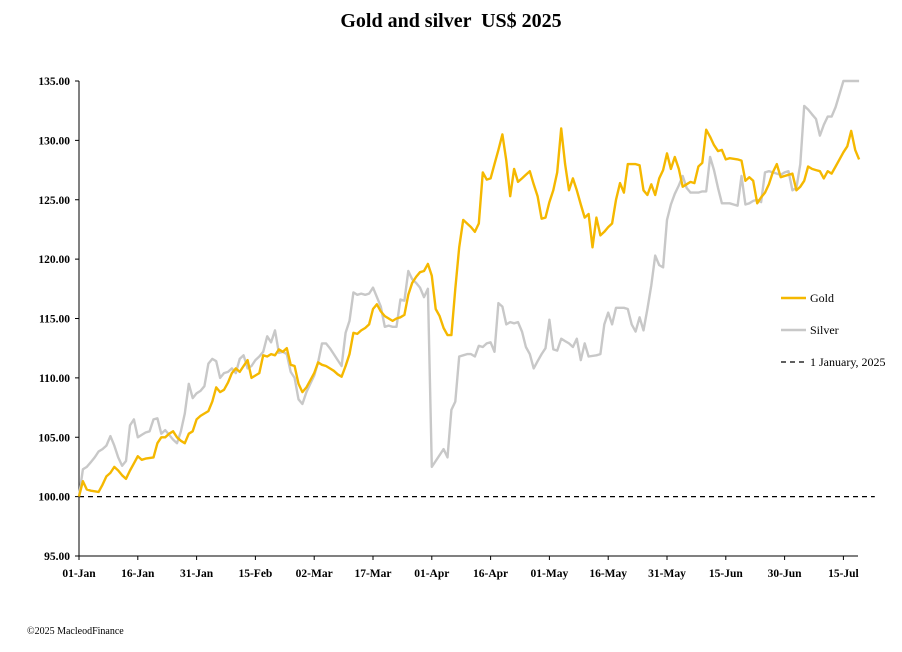 The height and width of the screenshot is (652, 902). What do you see at coordinates (54, 201) in the screenshot?
I see `y-tick-label: 125.00` at bounding box center [54, 201].